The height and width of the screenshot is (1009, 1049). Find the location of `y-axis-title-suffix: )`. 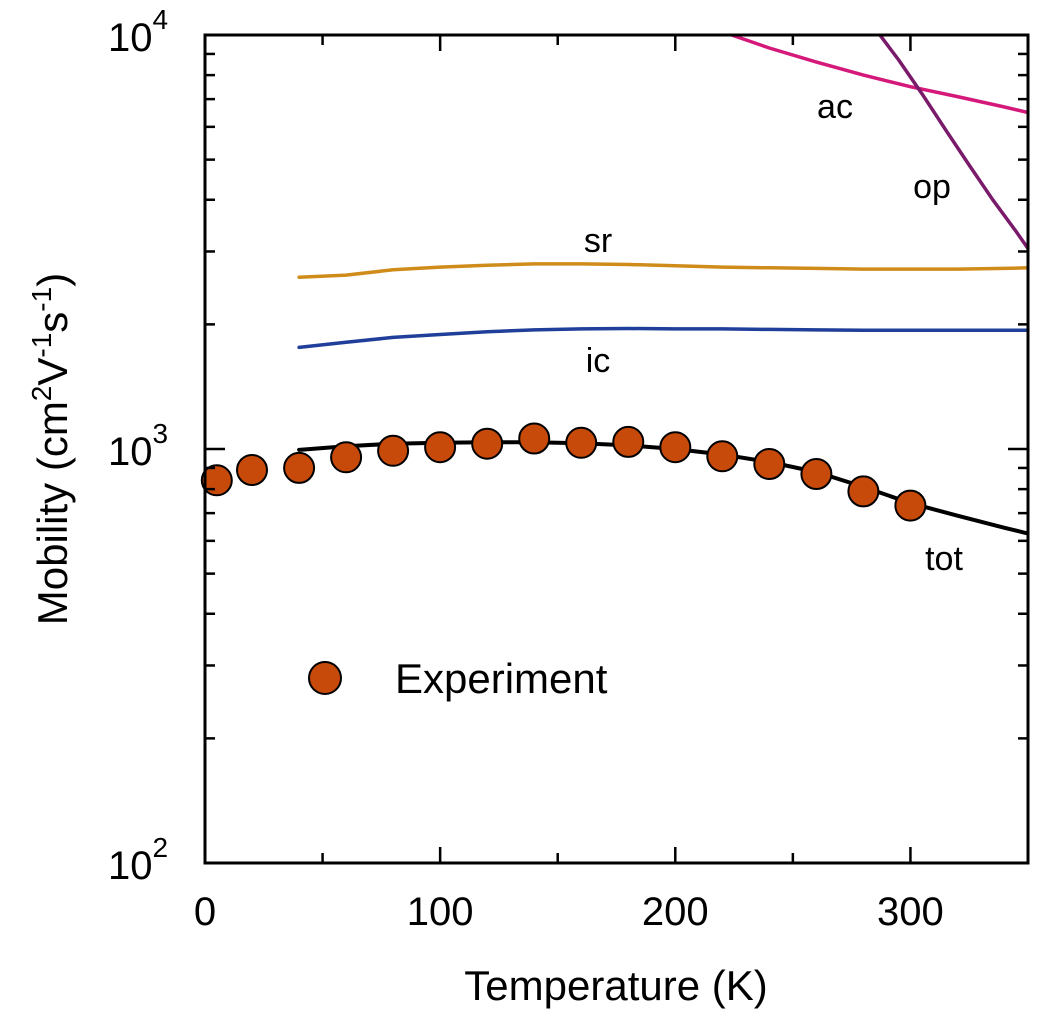

y-axis-title-suffix: ) is located at coordinates (52, 280).